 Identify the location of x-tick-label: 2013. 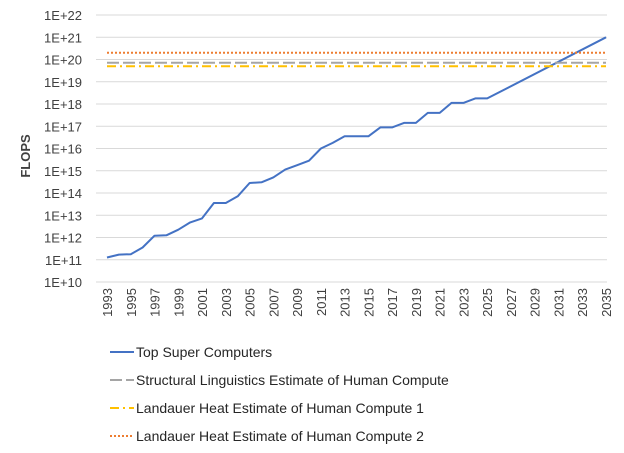
(345, 302).